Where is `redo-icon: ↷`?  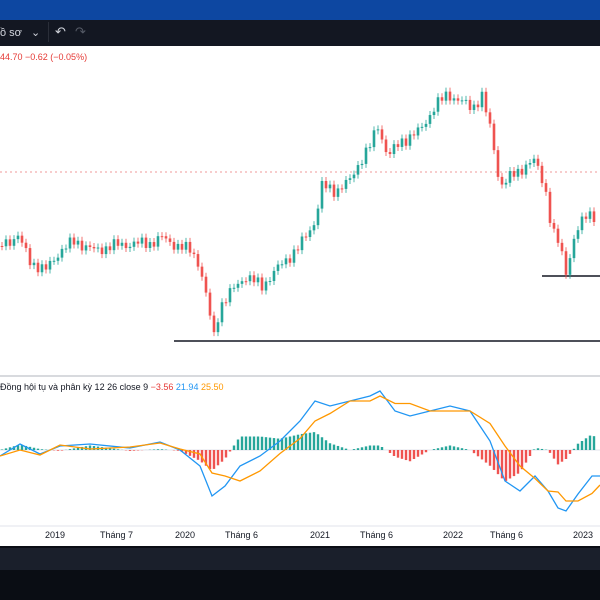 redo-icon: ↷ is located at coordinates (80, 31).